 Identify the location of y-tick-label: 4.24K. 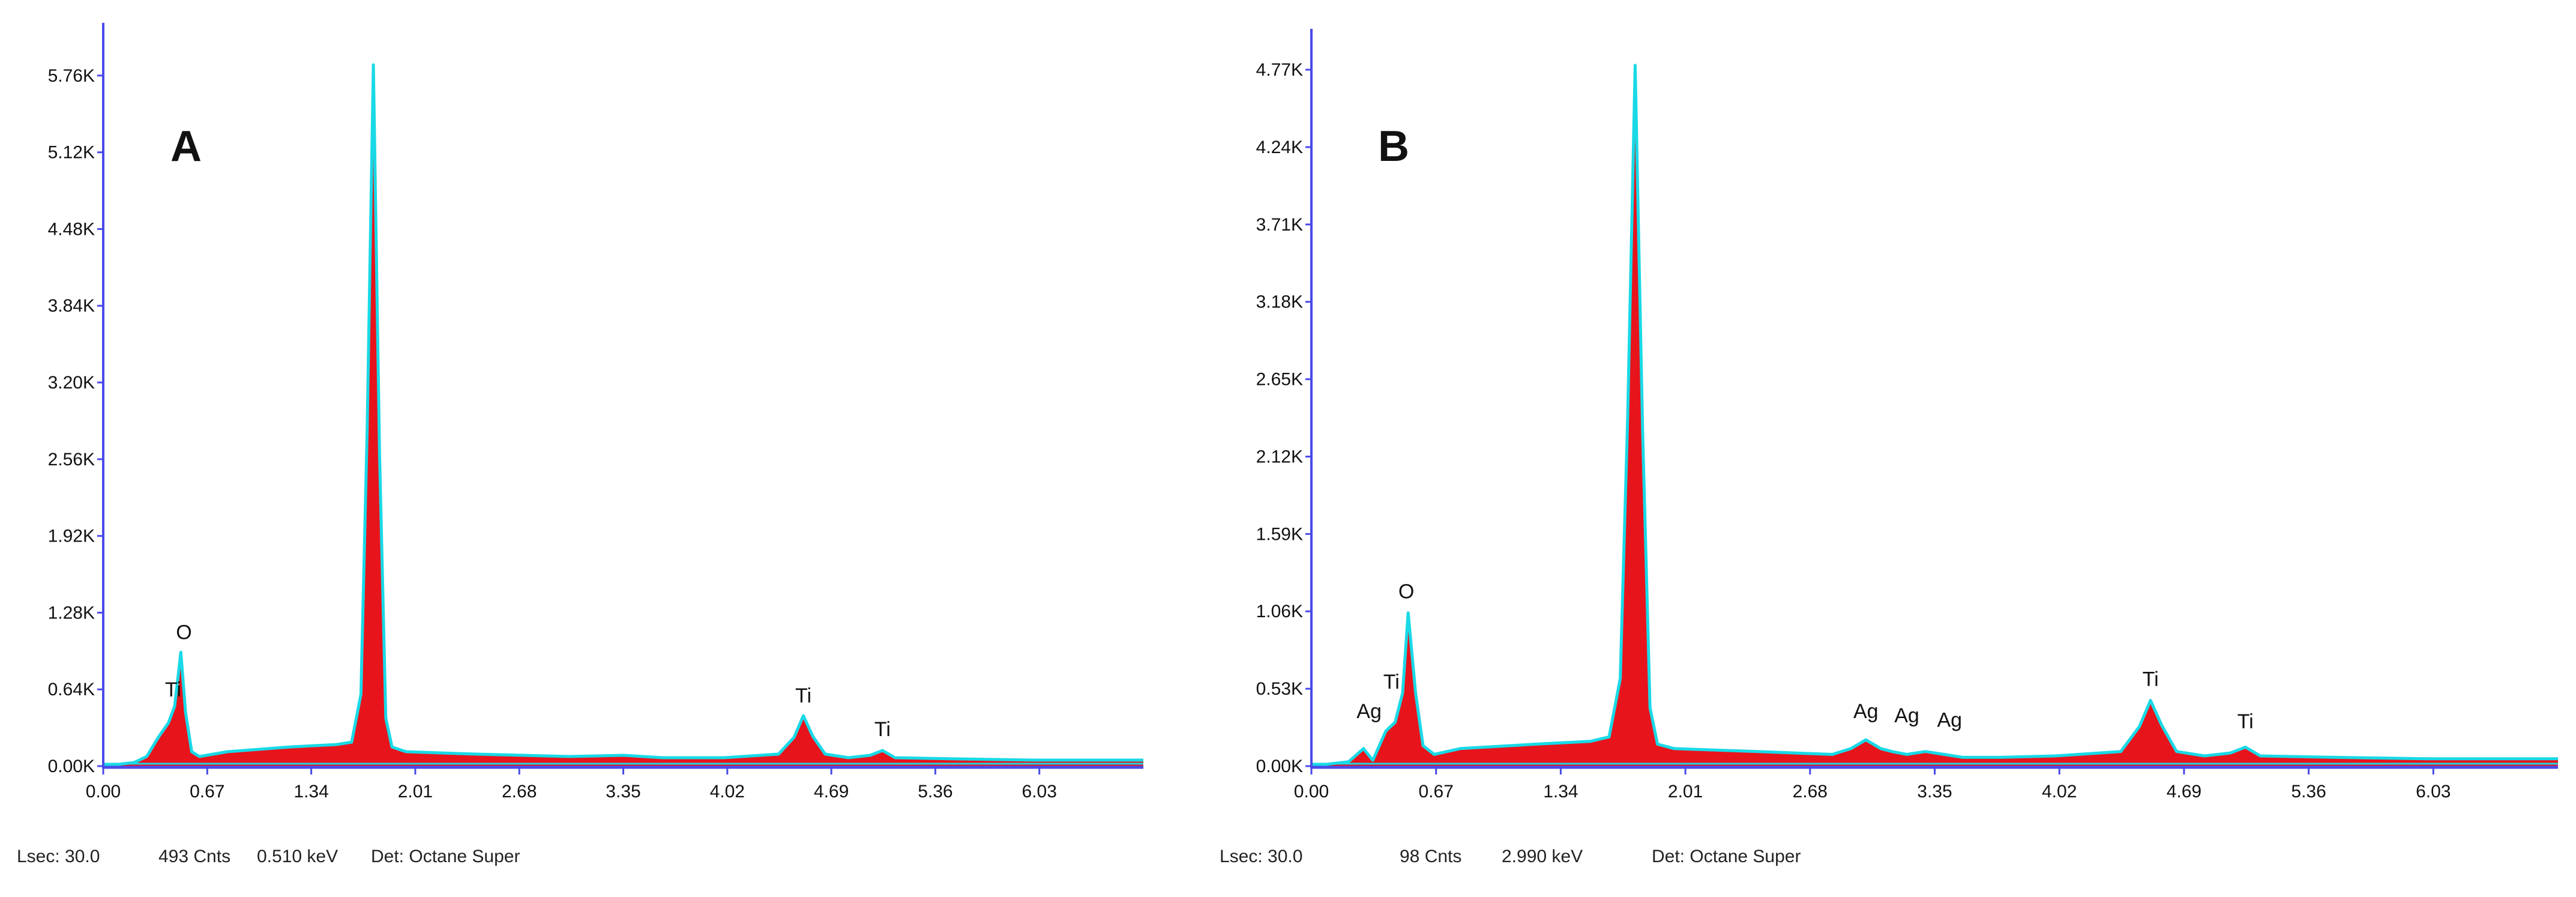
(1279, 147).